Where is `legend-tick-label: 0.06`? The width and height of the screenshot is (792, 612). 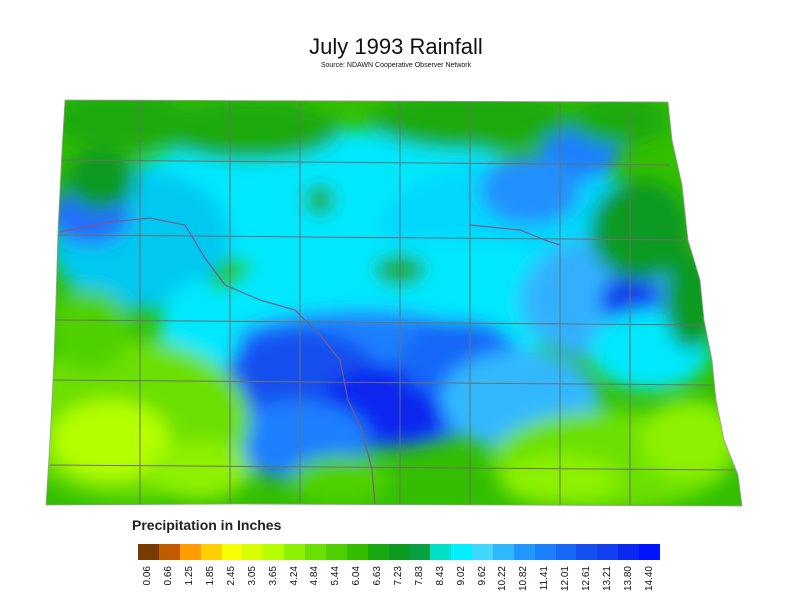 legend-tick-label: 0.06 is located at coordinates (148, 576).